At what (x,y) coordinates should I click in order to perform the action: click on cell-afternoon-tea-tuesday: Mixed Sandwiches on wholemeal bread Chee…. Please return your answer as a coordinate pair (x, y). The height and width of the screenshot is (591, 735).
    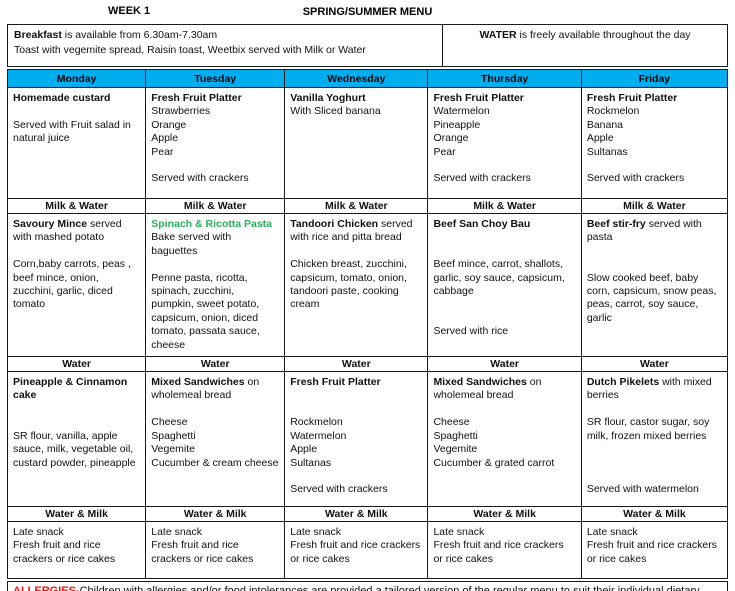
    Looking at the image, I should click on (215, 439).